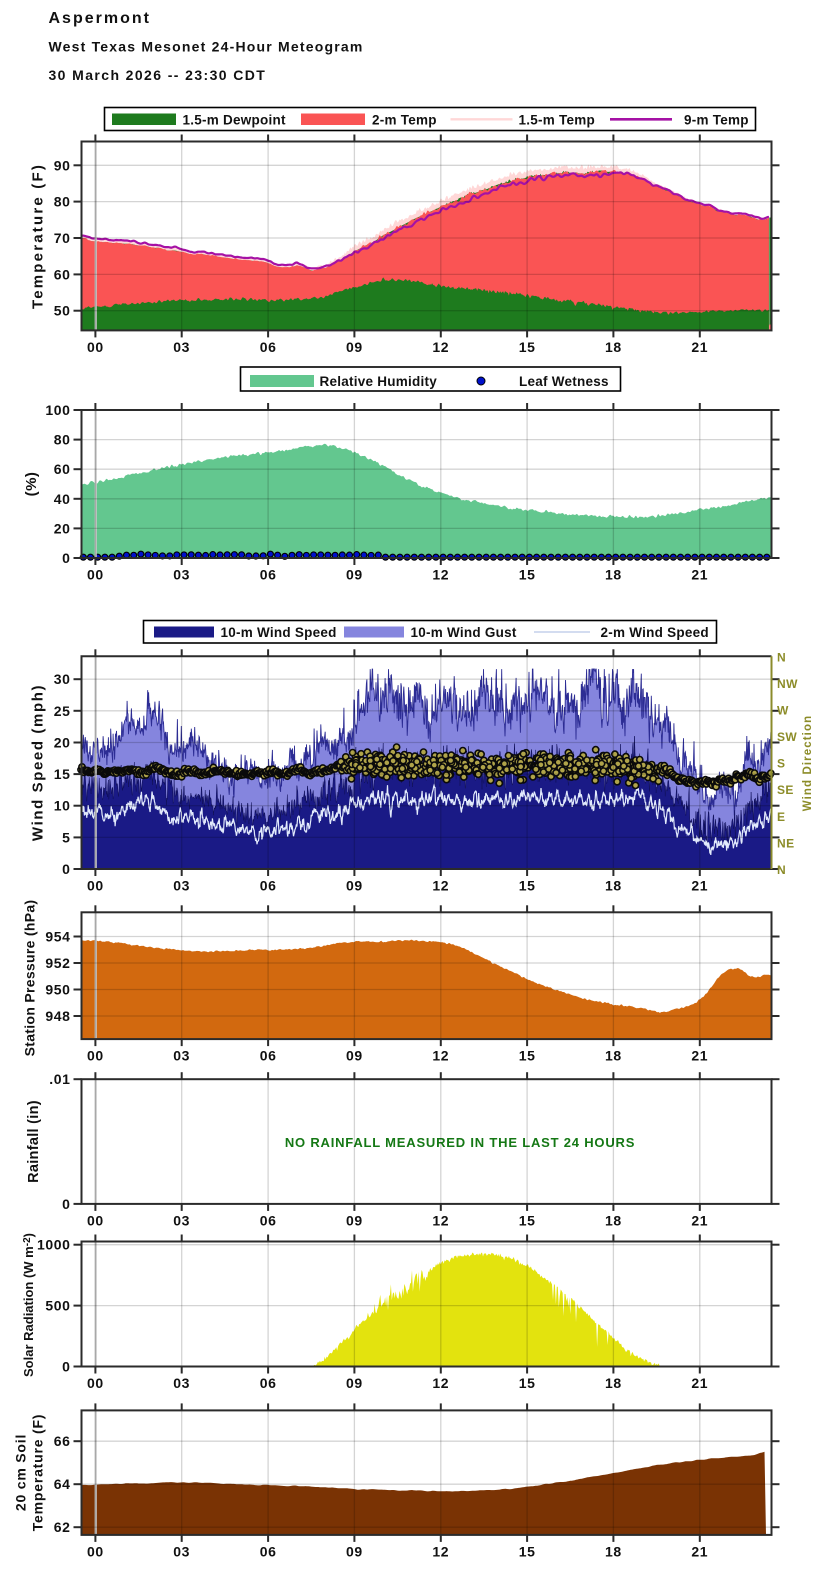 The width and height of the screenshot is (825, 1575). Describe the element at coordinates (62, 499) in the screenshot. I see `svg-text: 40` at that location.